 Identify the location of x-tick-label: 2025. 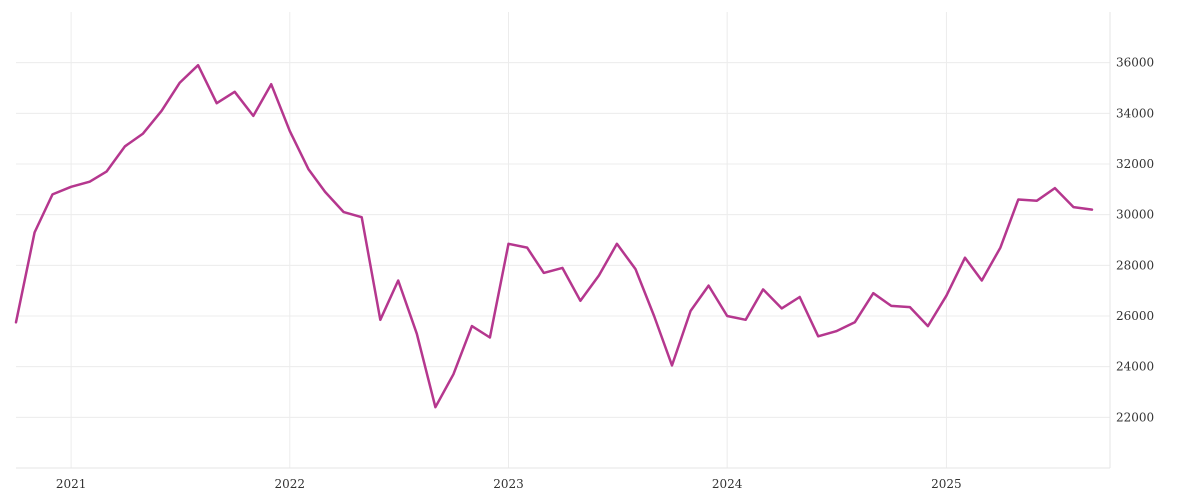
(946, 484).